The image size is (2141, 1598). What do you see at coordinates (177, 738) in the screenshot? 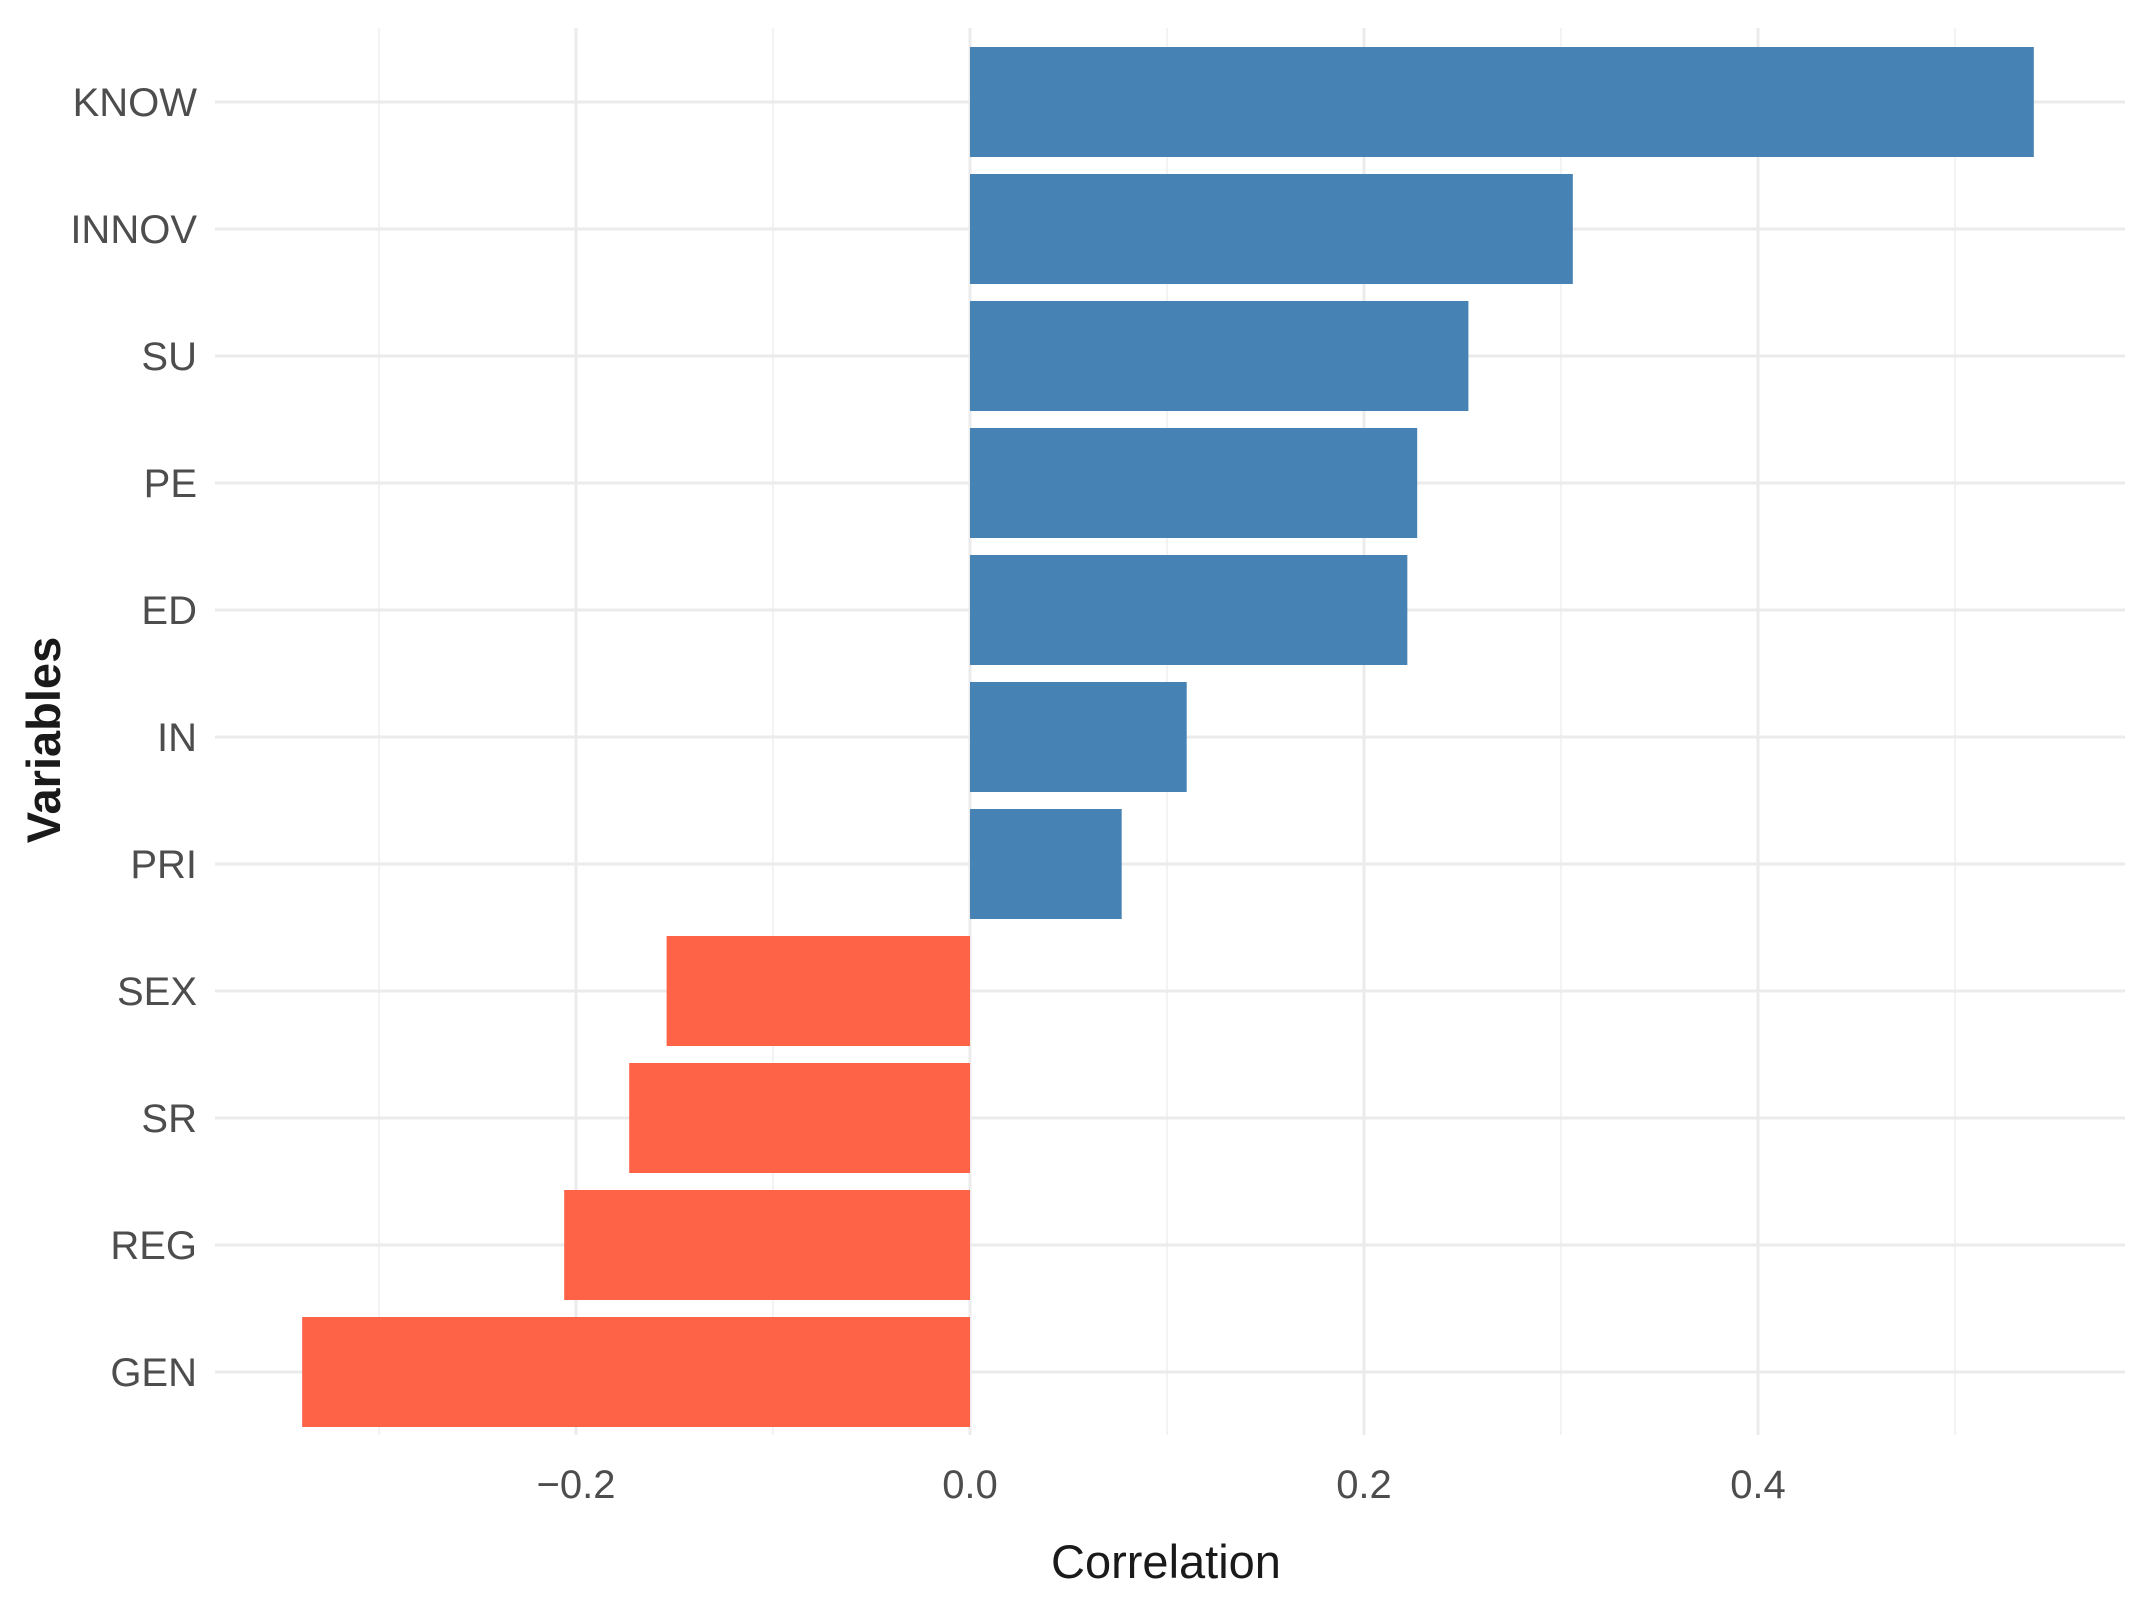
I see `y-tick-label: IN` at bounding box center [177, 738].